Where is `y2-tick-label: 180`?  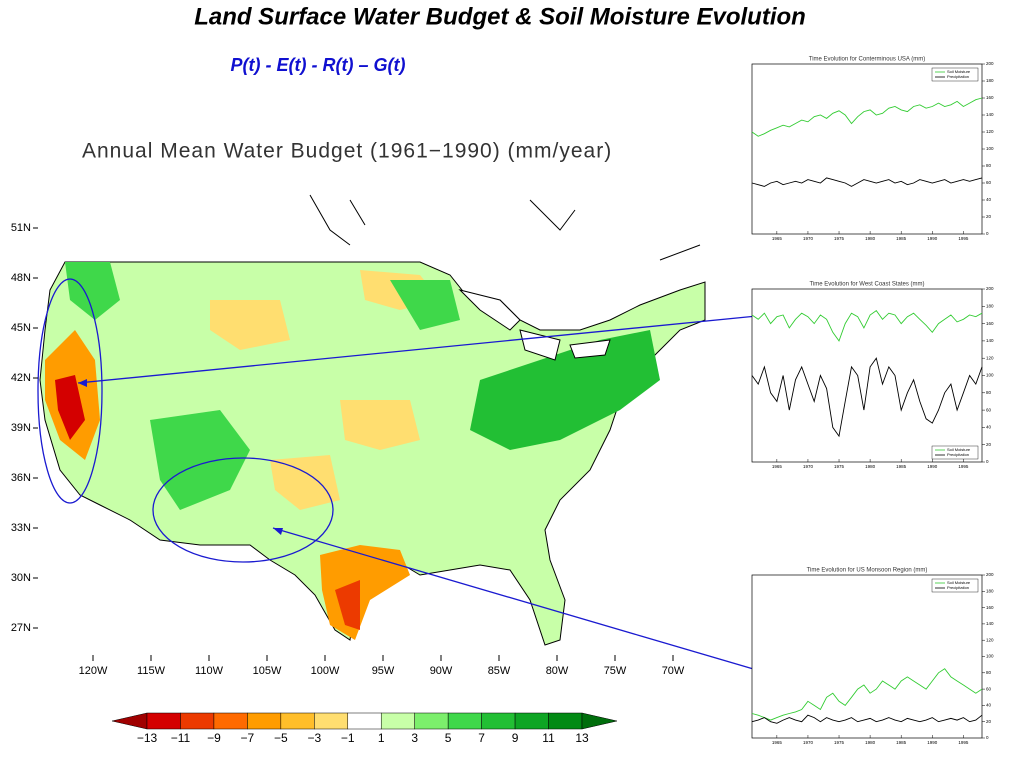 y2-tick-label: 180 is located at coordinates (990, 590).